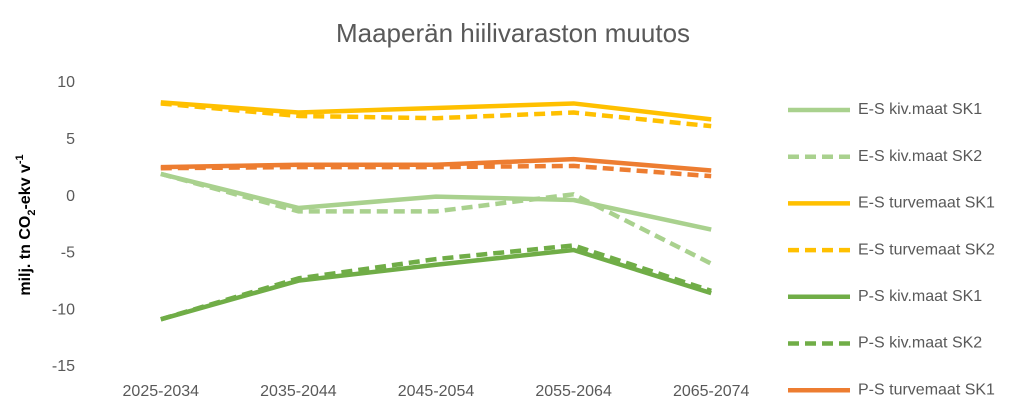 This screenshot has width=1030, height=406. What do you see at coordinates (66, 82) in the screenshot?
I see `y-tick-label: 10` at bounding box center [66, 82].